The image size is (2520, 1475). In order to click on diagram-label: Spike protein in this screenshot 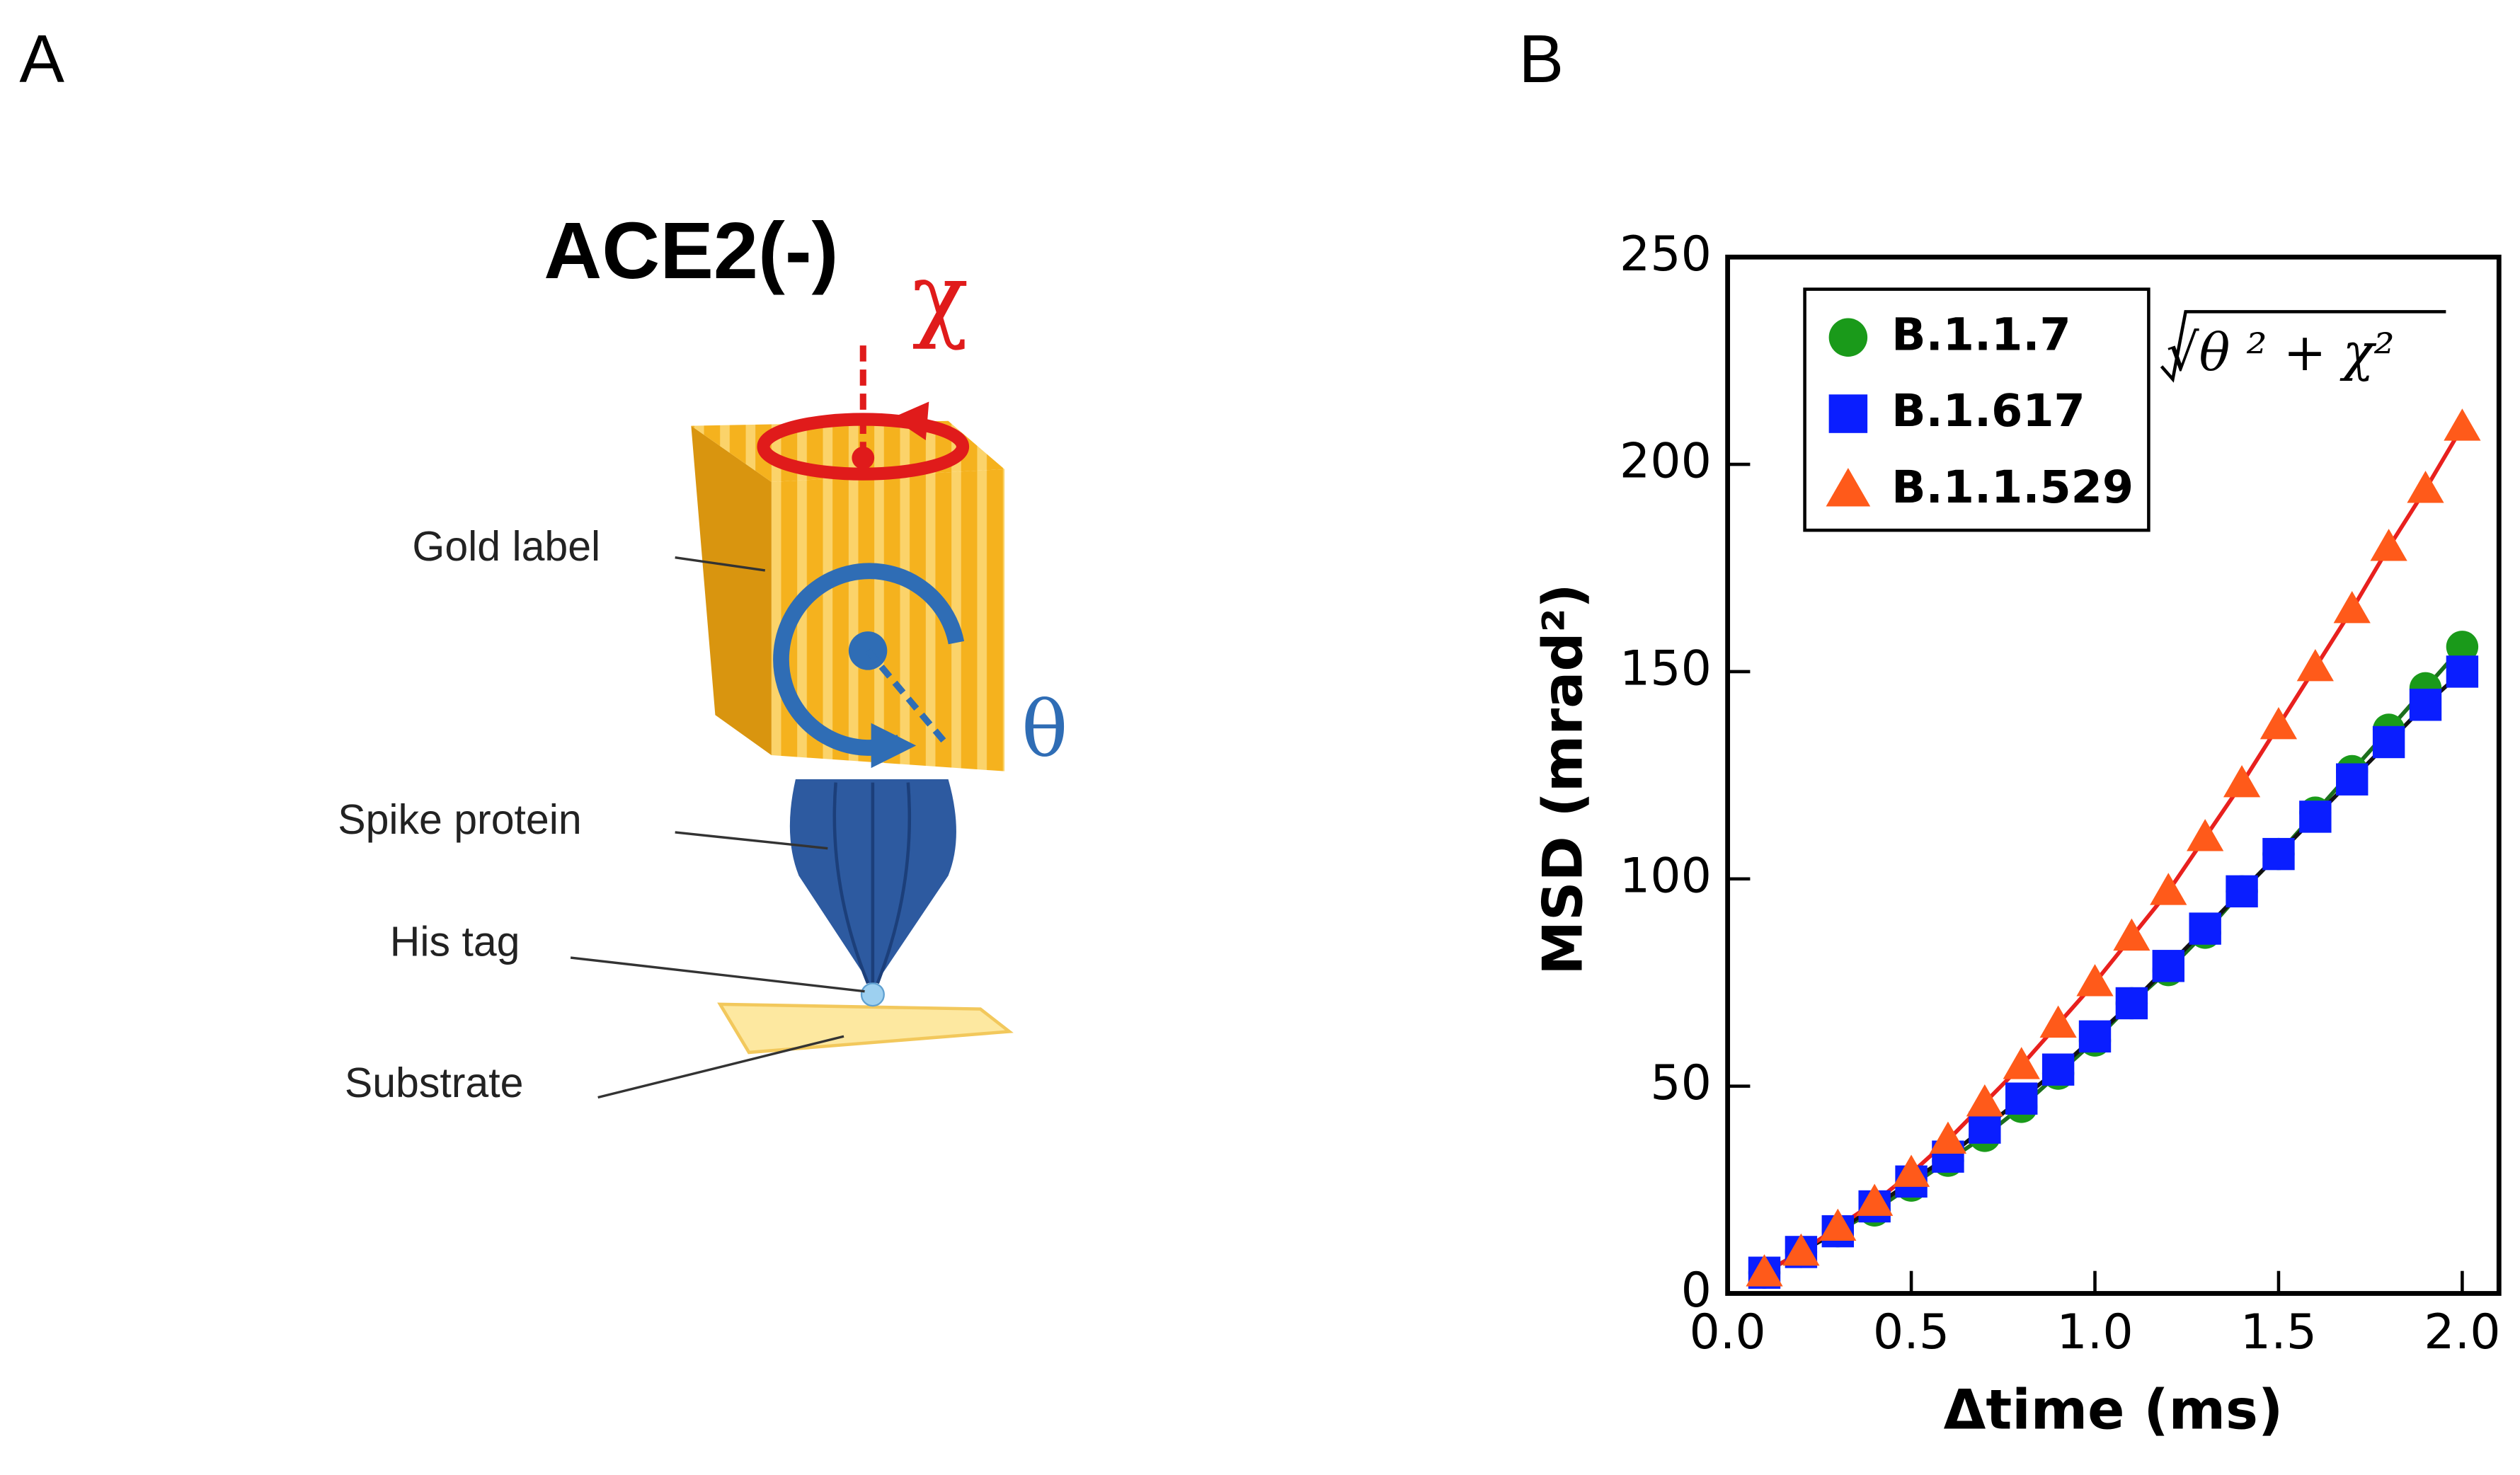, I will do `click(459, 819)`.